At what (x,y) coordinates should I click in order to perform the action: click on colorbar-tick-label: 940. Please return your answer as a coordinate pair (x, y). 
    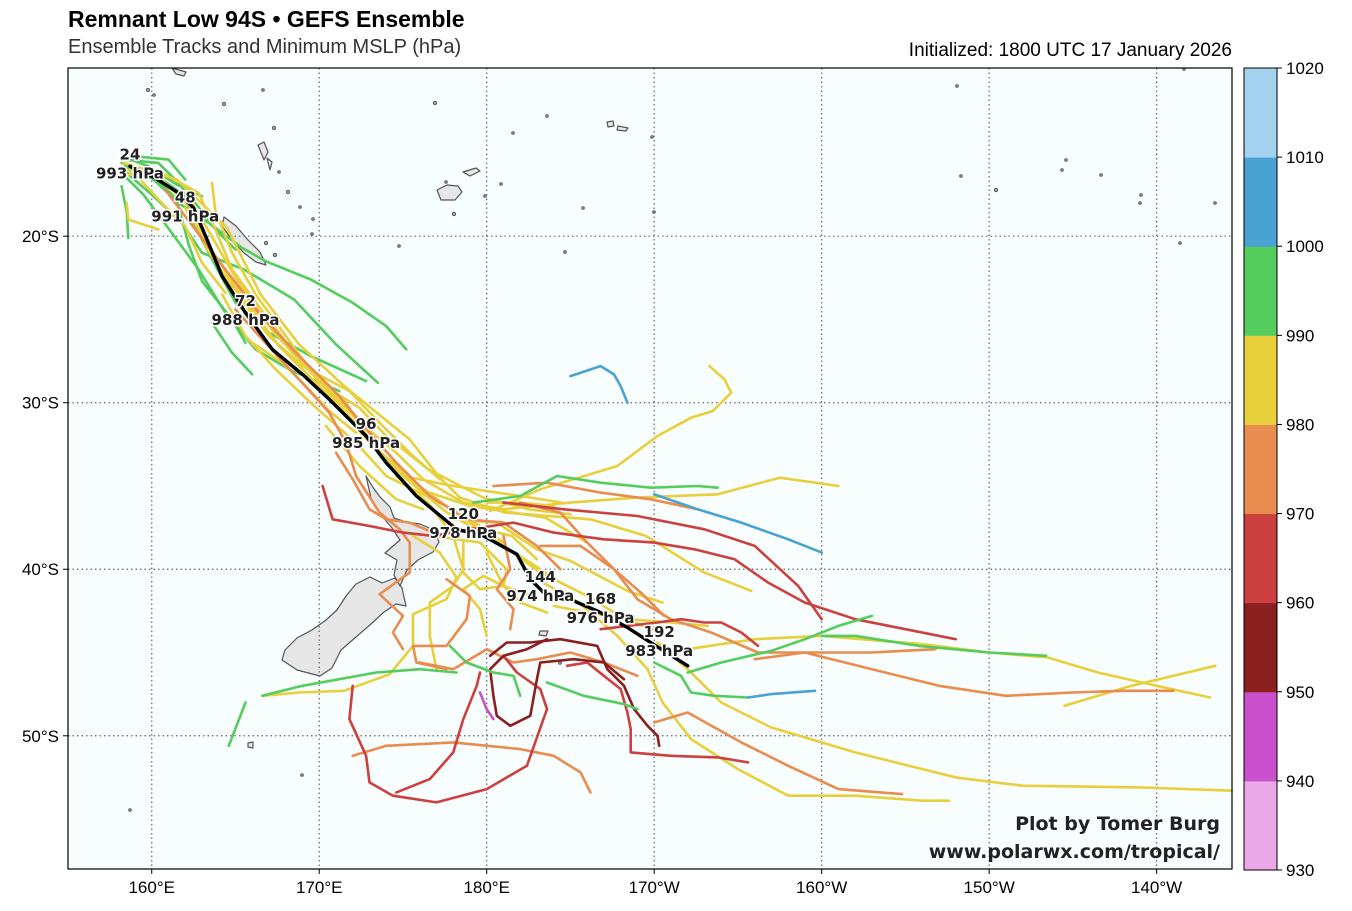
    Looking at the image, I should click on (1300, 781).